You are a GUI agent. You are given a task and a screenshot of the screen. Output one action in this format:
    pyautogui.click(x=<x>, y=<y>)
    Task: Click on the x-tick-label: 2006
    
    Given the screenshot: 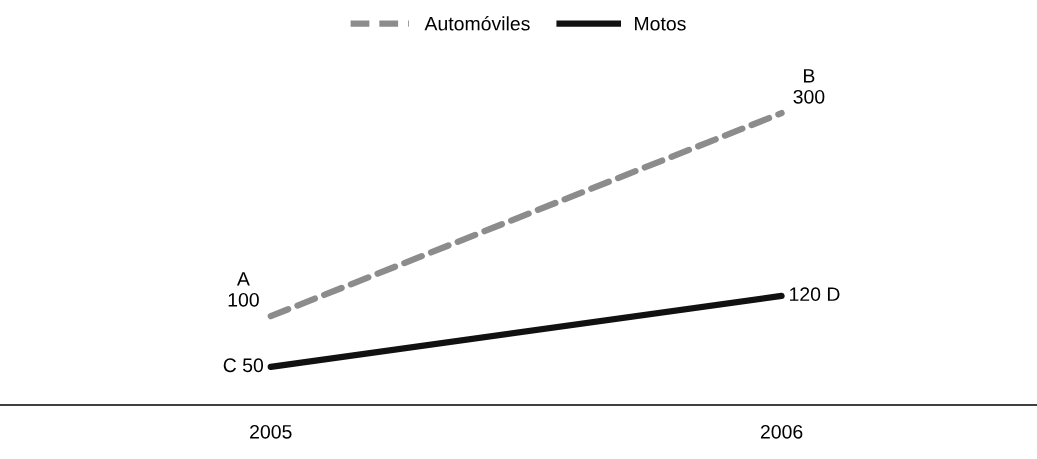 What is the action you would take?
    pyautogui.click(x=781, y=431)
    